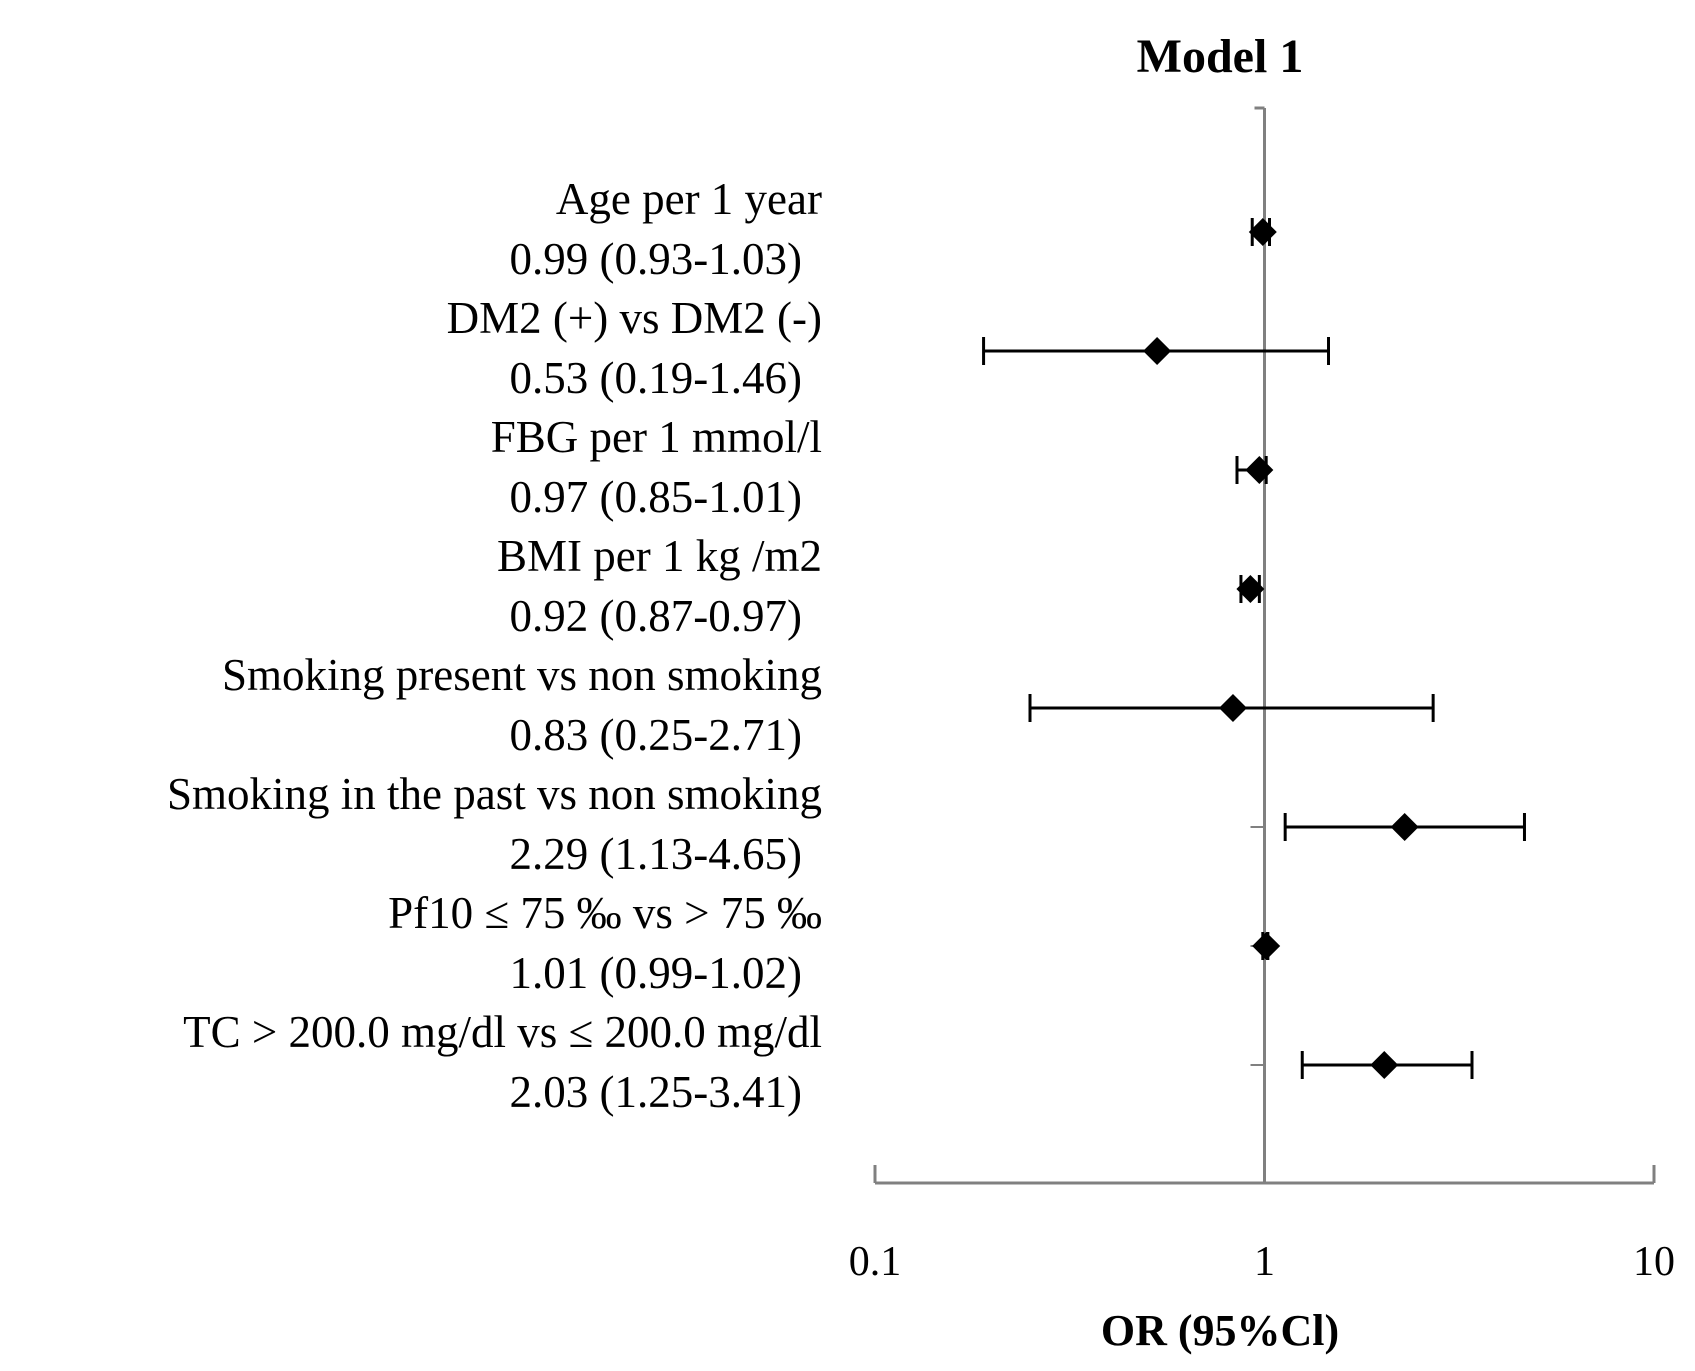  I want to click on row-label: Age per 1 year, so click(689, 199).